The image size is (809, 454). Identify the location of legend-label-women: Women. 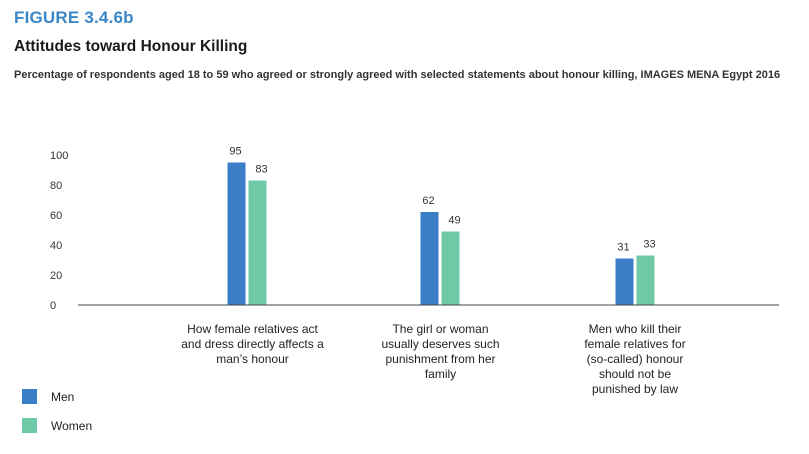
(72, 425).